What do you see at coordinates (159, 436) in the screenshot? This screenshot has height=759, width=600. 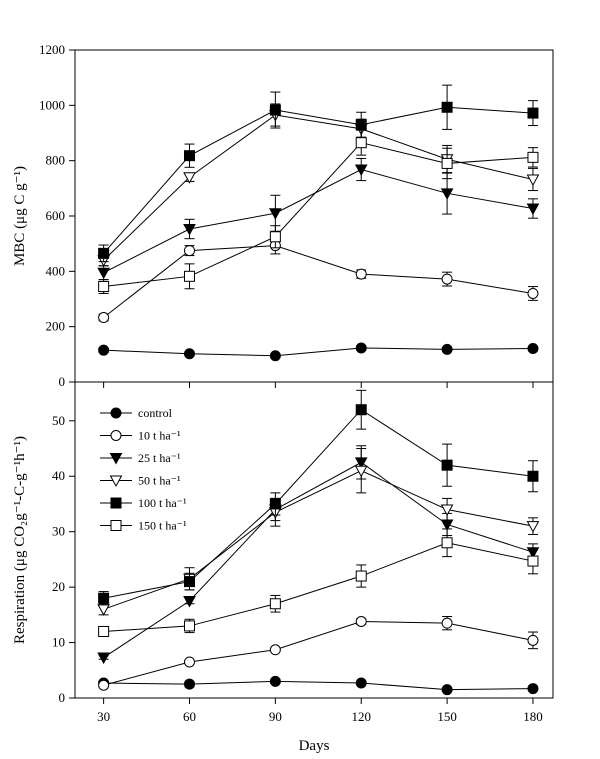 I see `legend-label: 10 t ha⁻¹` at bounding box center [159, 436].